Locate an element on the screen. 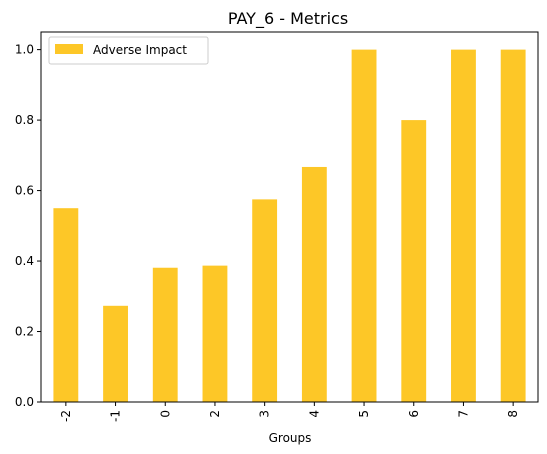  x-axis-label: Groups is located at coordinates (290, 438).